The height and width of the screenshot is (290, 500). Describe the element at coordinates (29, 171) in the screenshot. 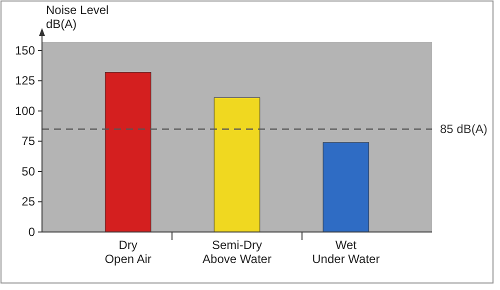

I see `y-tick-label: 50` at that location.